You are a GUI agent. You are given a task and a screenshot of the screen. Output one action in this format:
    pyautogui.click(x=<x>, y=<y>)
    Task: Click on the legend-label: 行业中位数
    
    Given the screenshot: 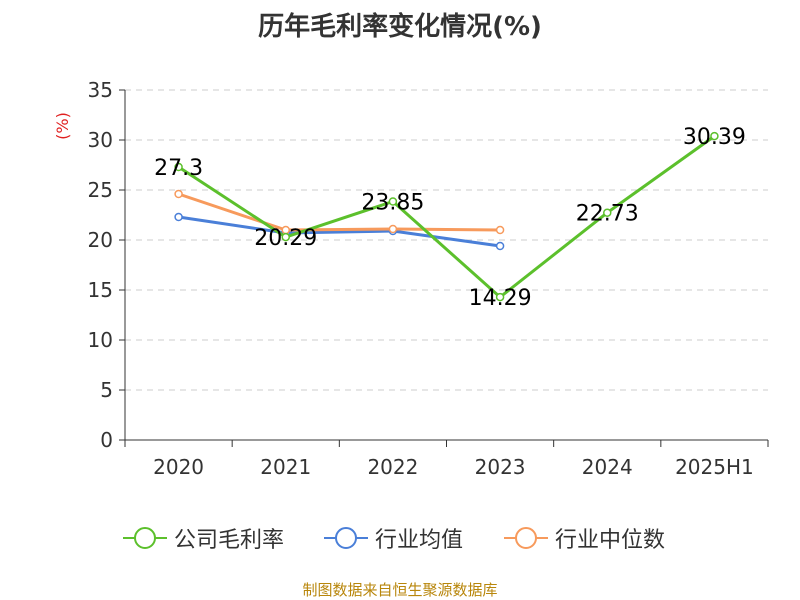 What is the action you would take?
    pyautogui.click(x=610, y=540)
    